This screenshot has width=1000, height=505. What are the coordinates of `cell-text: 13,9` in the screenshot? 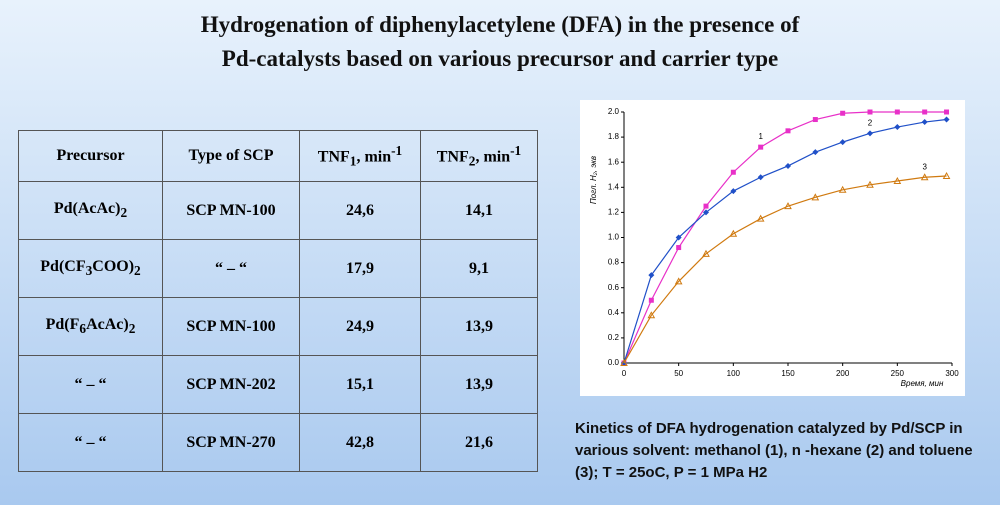 It's located at (479, 326).